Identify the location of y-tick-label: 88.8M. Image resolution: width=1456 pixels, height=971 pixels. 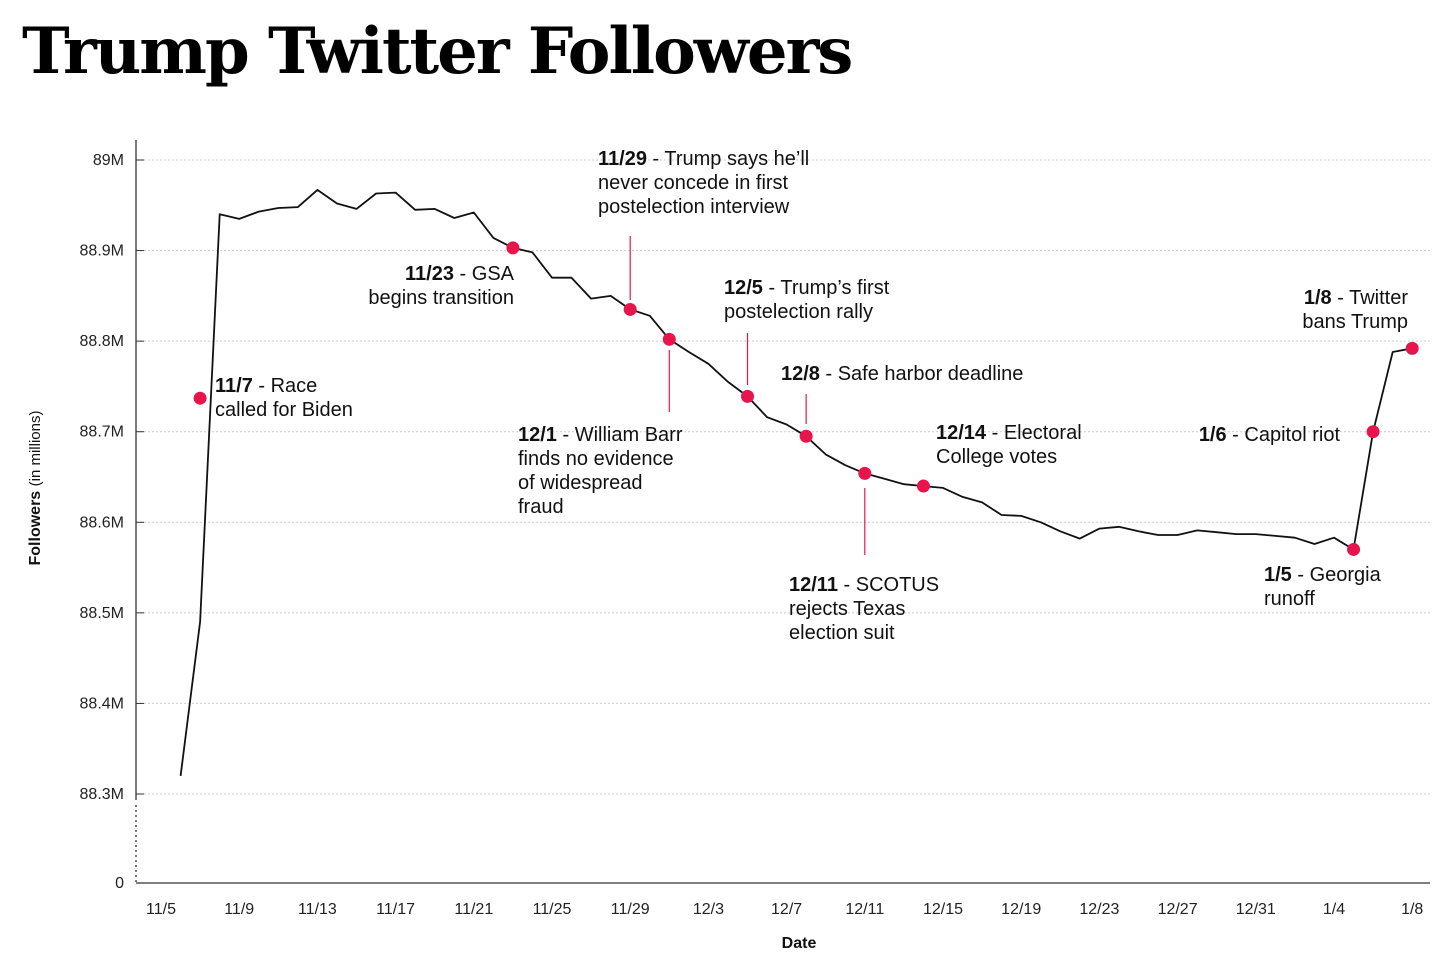
(102, 341).